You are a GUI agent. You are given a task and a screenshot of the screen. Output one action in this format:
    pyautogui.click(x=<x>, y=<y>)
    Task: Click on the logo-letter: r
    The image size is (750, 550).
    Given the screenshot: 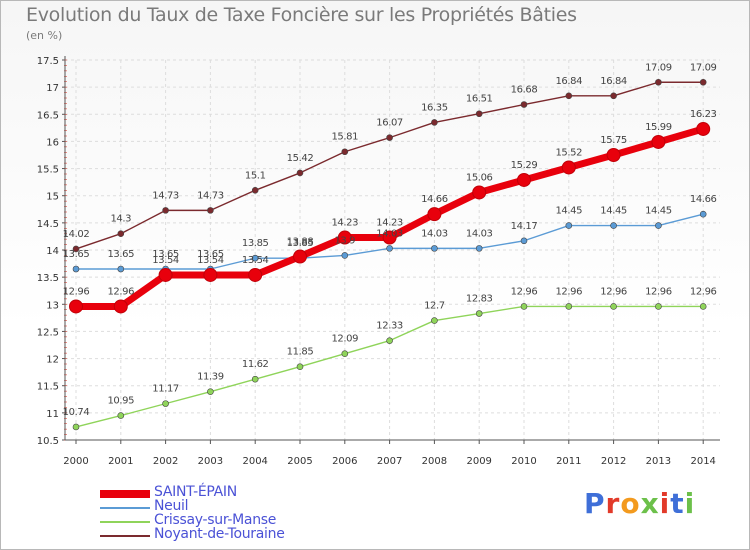 What is the action you would take?
    pyautogui.click(x=613, y=503)
    